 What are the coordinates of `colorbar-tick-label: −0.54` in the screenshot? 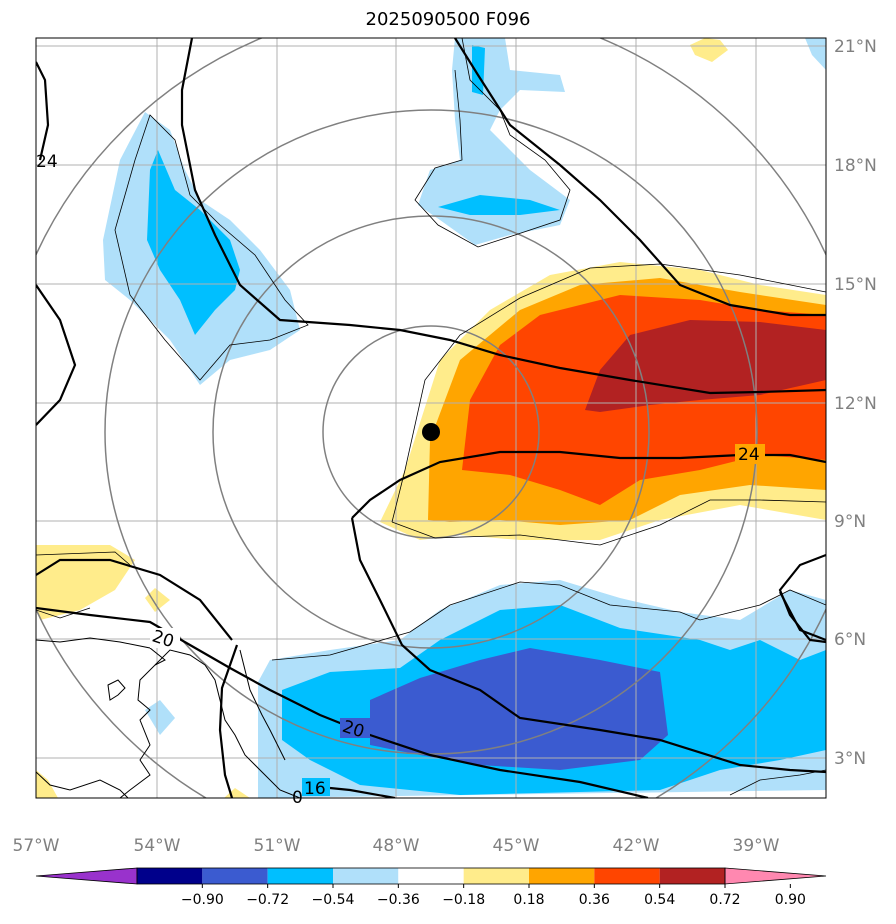 It's located at (333, 900).